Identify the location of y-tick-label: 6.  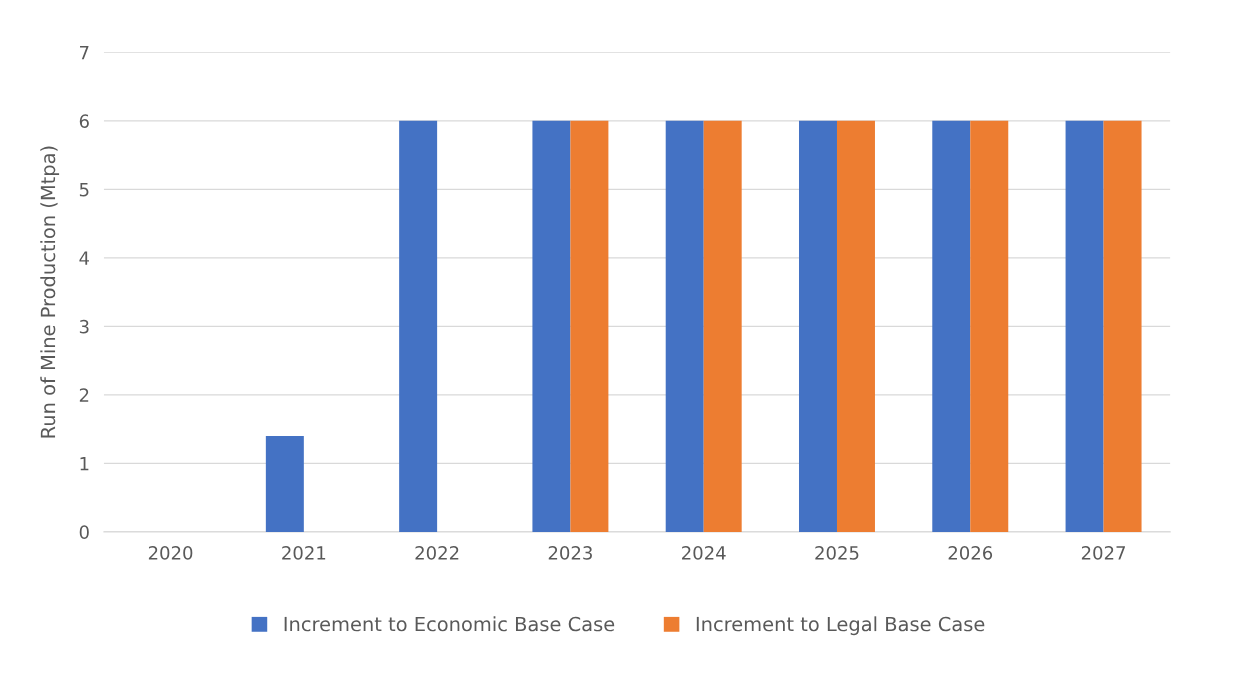
(84, 121).